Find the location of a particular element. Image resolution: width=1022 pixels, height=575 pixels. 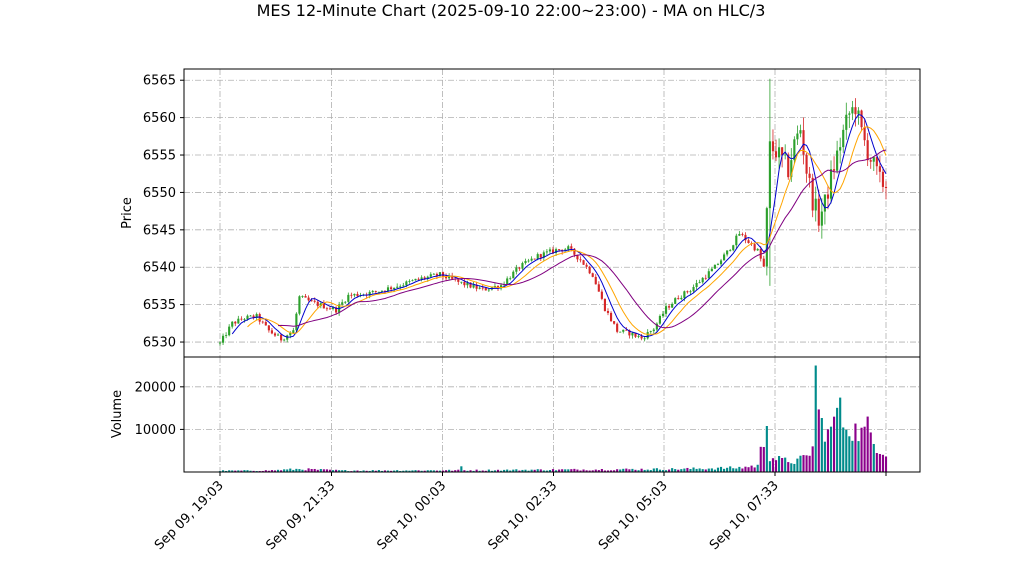

time-tick-label: Sep 10, 05:03 is located at coordinates (633, 515).